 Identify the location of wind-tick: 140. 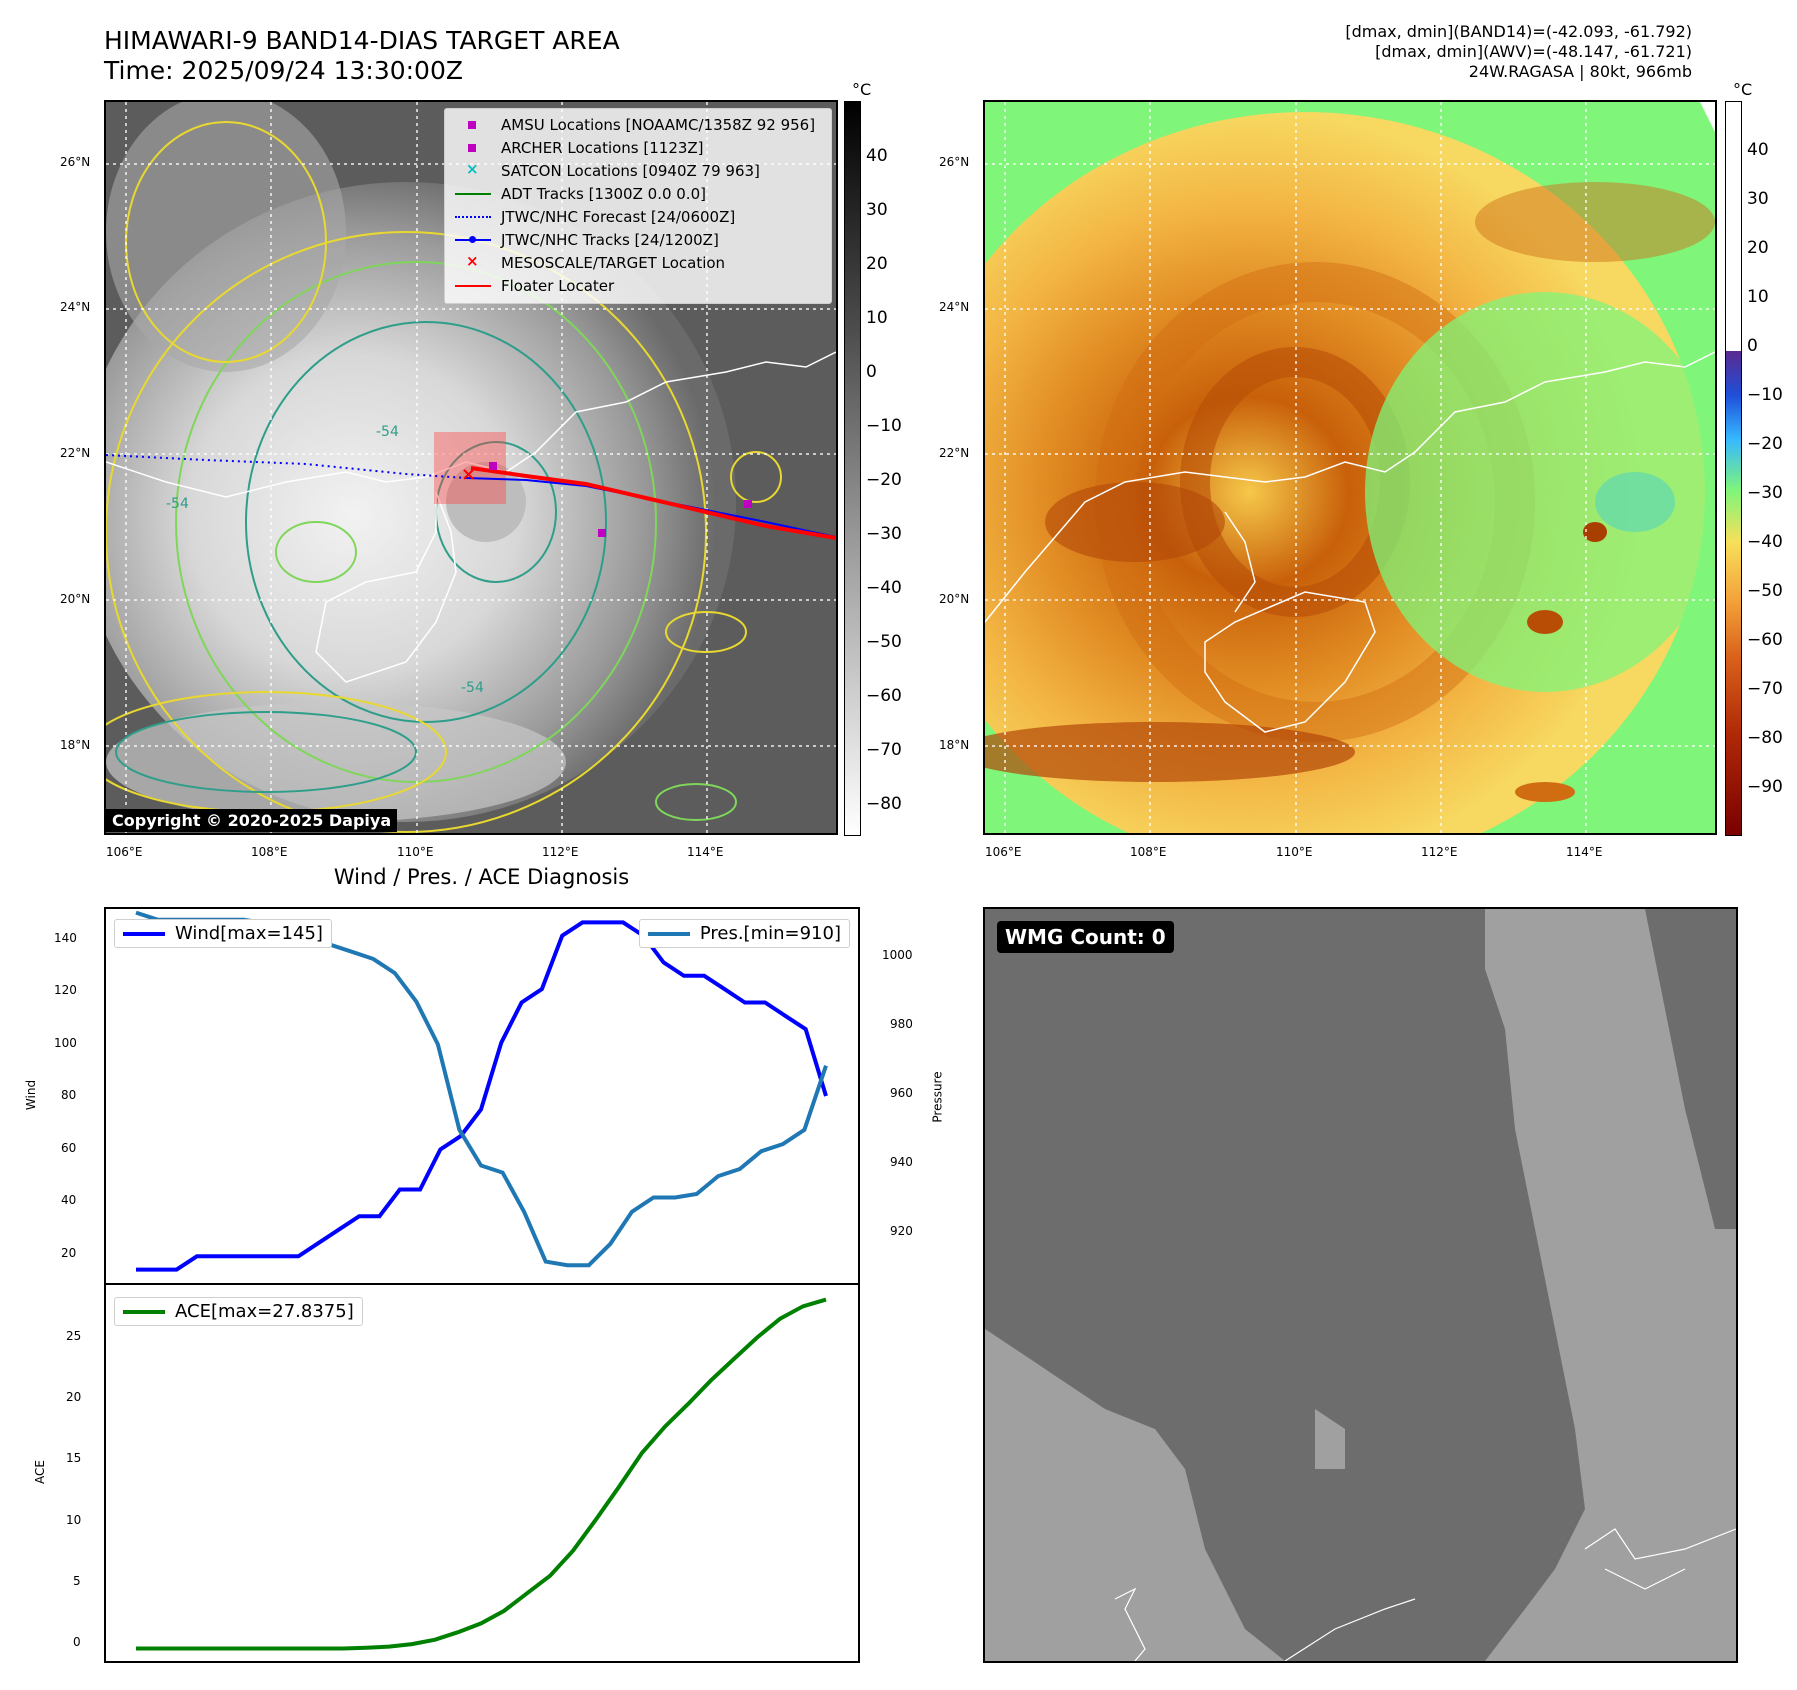
(65, 938).